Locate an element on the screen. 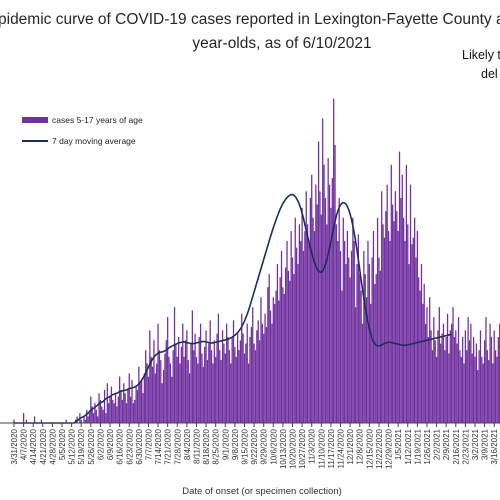 The width and height of the screenshot is (500, 500). x-tick-label: 2/16/2021 is located at coordinates (456, 446).